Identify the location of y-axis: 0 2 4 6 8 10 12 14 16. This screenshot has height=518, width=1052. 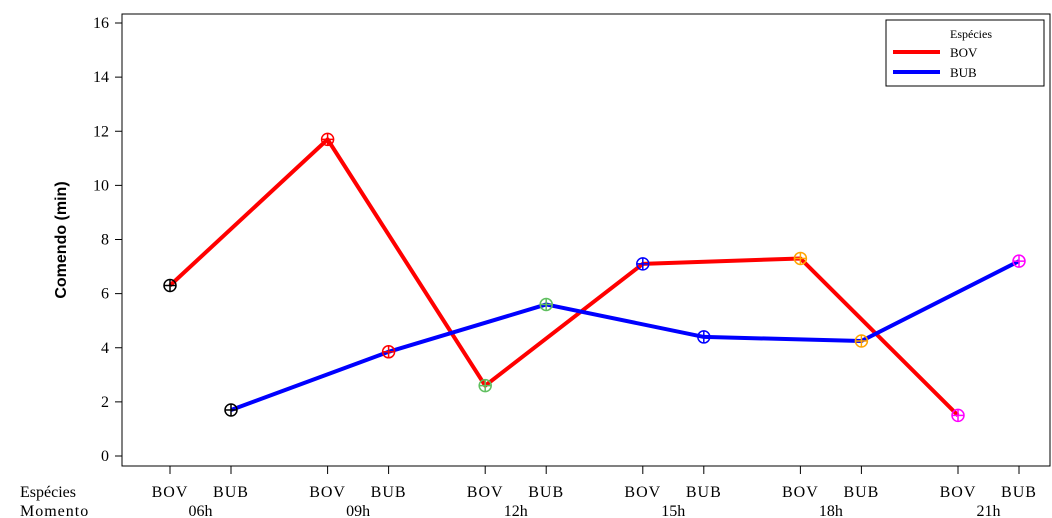
(107, 240).